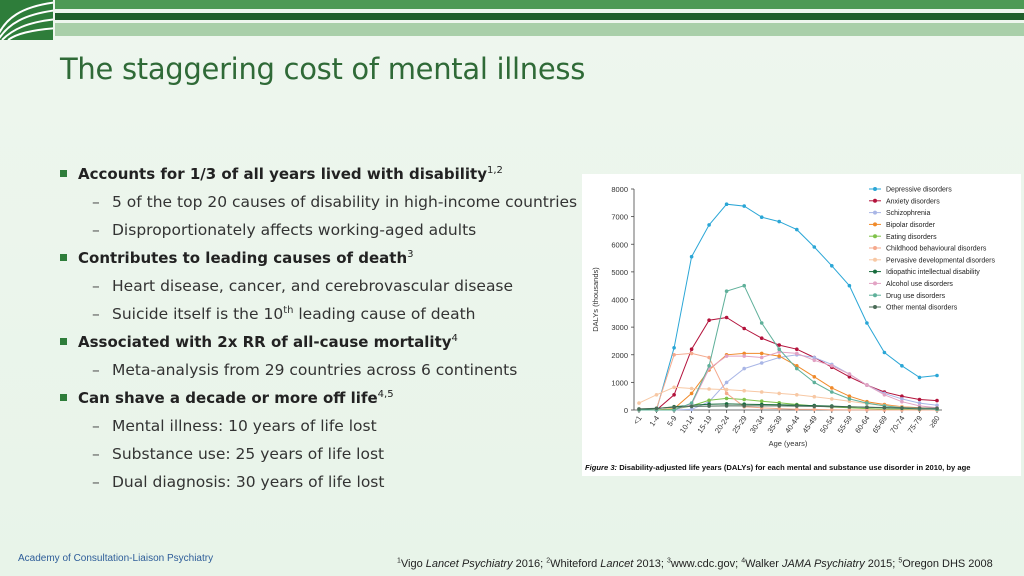  What do you see at coordinates (320, 454) in the screenshot?
I see `sub-bullet: – Substance use: 25 years of life lost` at bounding box center [320, 454].